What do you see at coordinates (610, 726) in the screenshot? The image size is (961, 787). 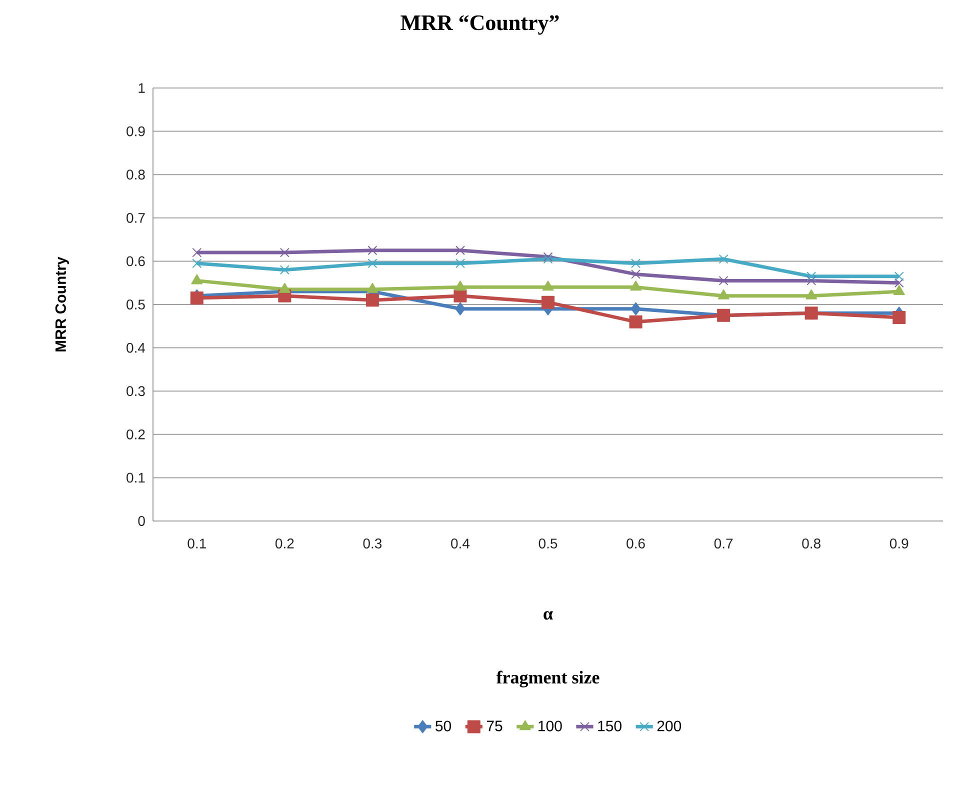 I see `legend-label: 150` at bounding box center [610, 726].